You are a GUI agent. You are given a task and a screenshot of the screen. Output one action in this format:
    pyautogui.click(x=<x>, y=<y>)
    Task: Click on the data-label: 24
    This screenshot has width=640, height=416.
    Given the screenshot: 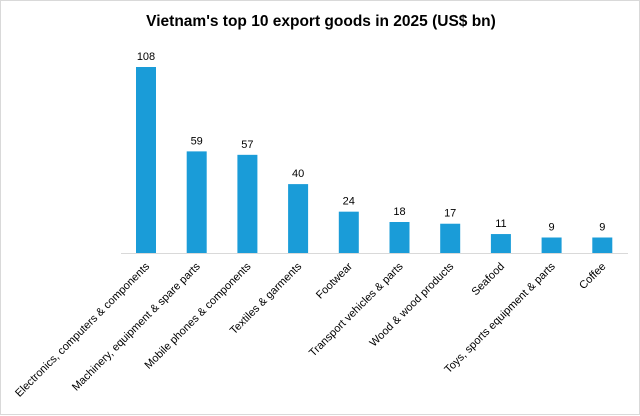 What is the action you would take?
    pyautogui.click(x=349, y=202)
    